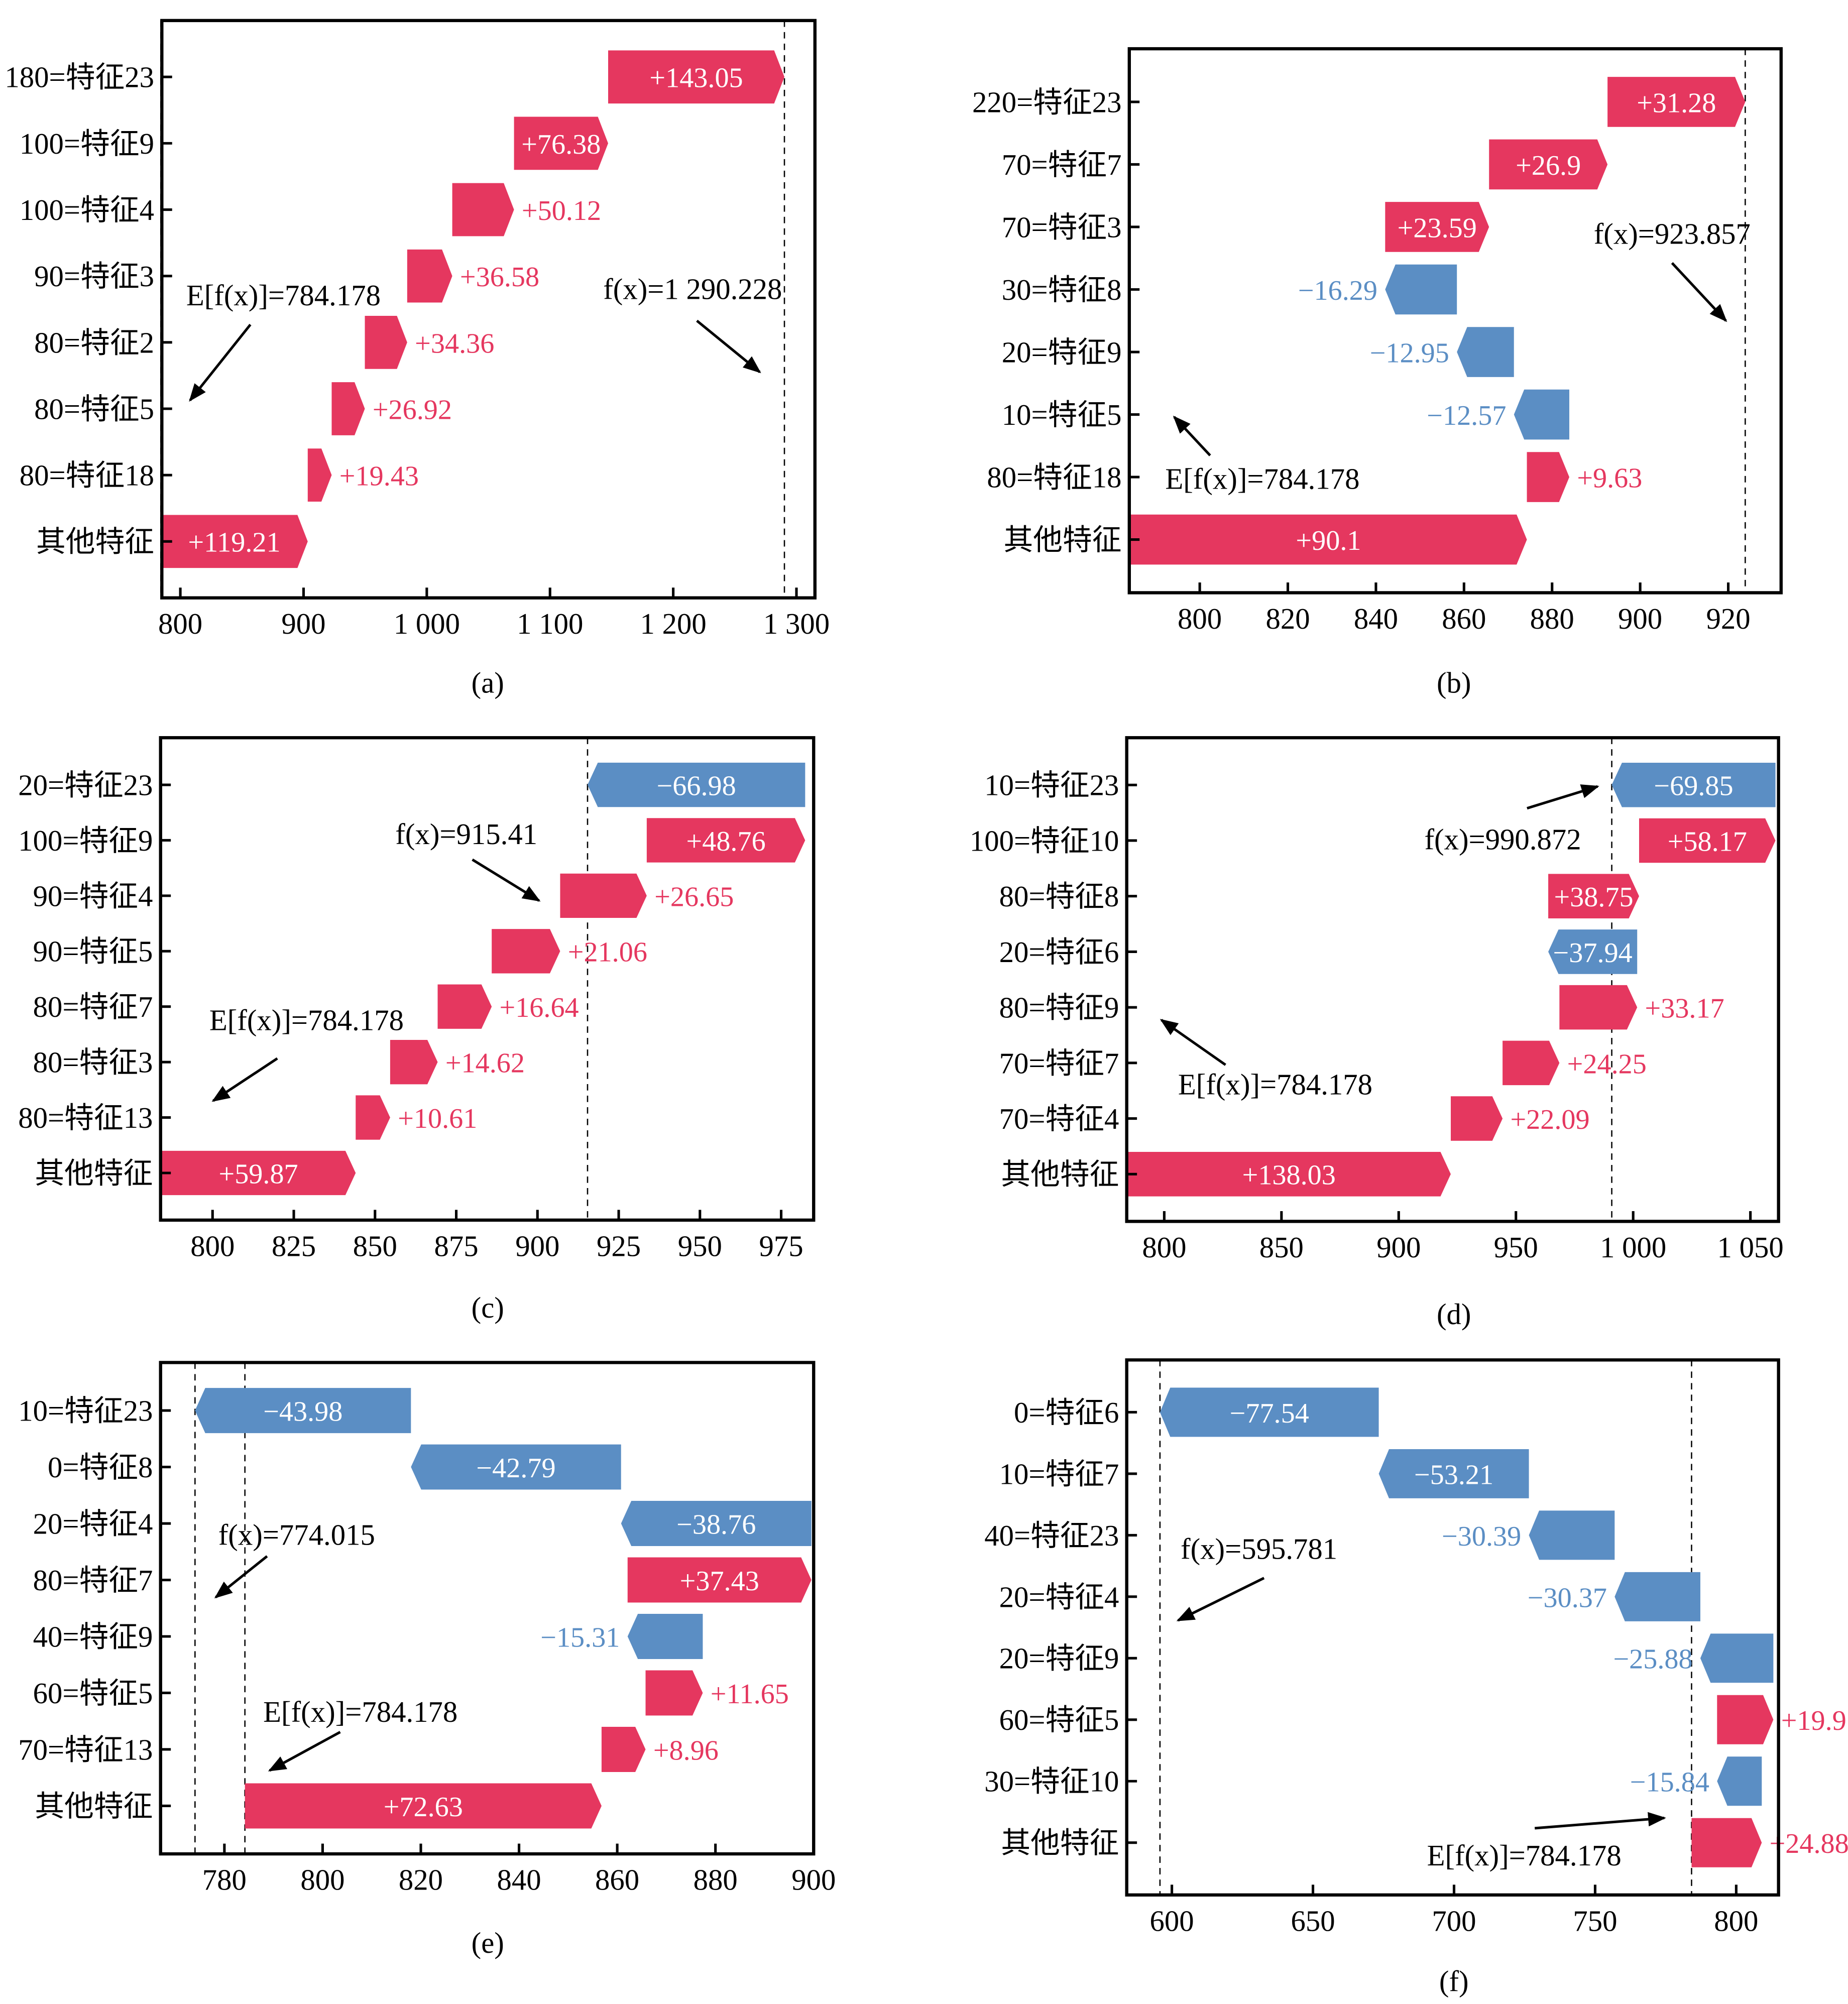 The height and width of the screenshot is (2004, 1848). I want to click on bar-value-label: −42.79, so click(515, 1469).